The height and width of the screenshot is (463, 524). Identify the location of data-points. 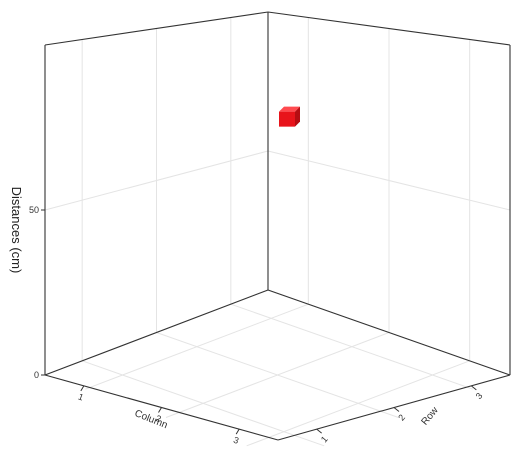
(289, 116).